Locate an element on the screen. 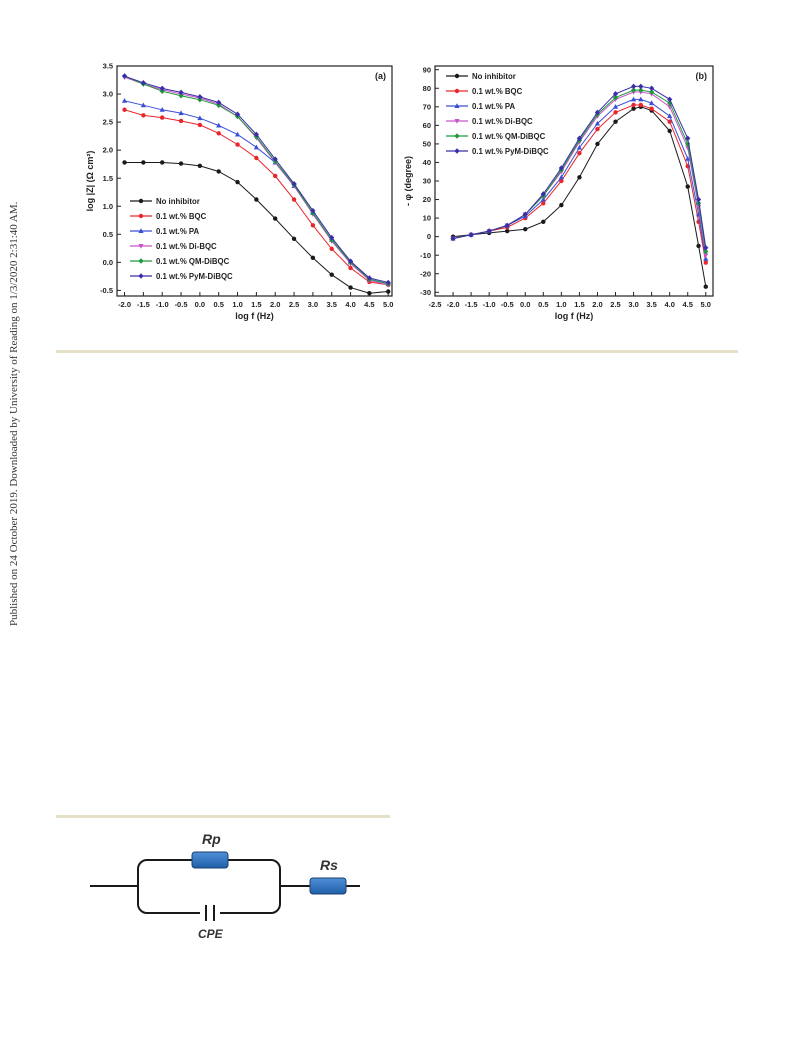  legend-label: No inhibitor is located at coordinates (494, 76).